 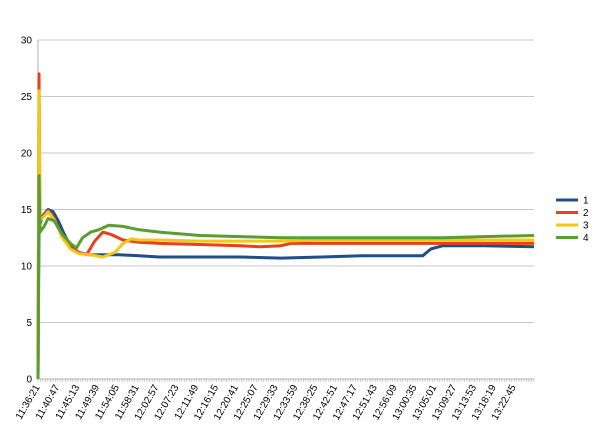 What do you see at coordinates (27, 154) in the screenshot?
I see `y-tick-label: 20` at bounding box center [27, 154].